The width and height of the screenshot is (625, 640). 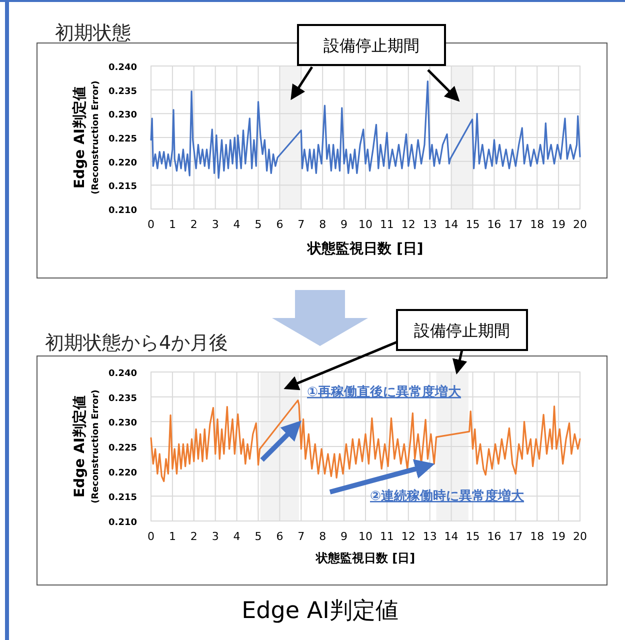 What do you see at coordinates (448, 496) in the screenshot?
I see `annotation: ②連続稼働時に異常度増大` at bounding box center [448, 496].